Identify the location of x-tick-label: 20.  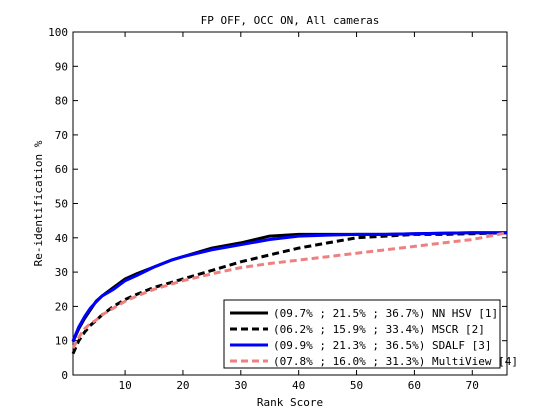
(182, 385).